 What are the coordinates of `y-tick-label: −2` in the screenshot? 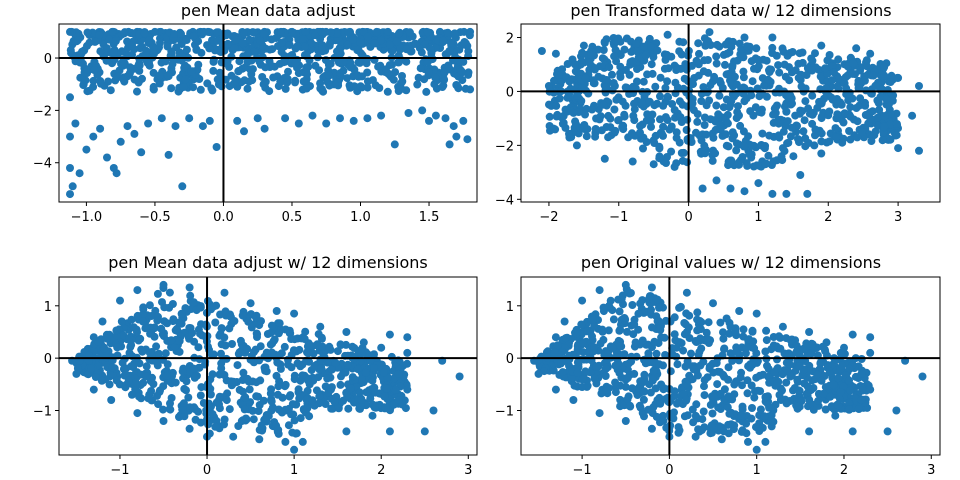 It's located at (42, 111).